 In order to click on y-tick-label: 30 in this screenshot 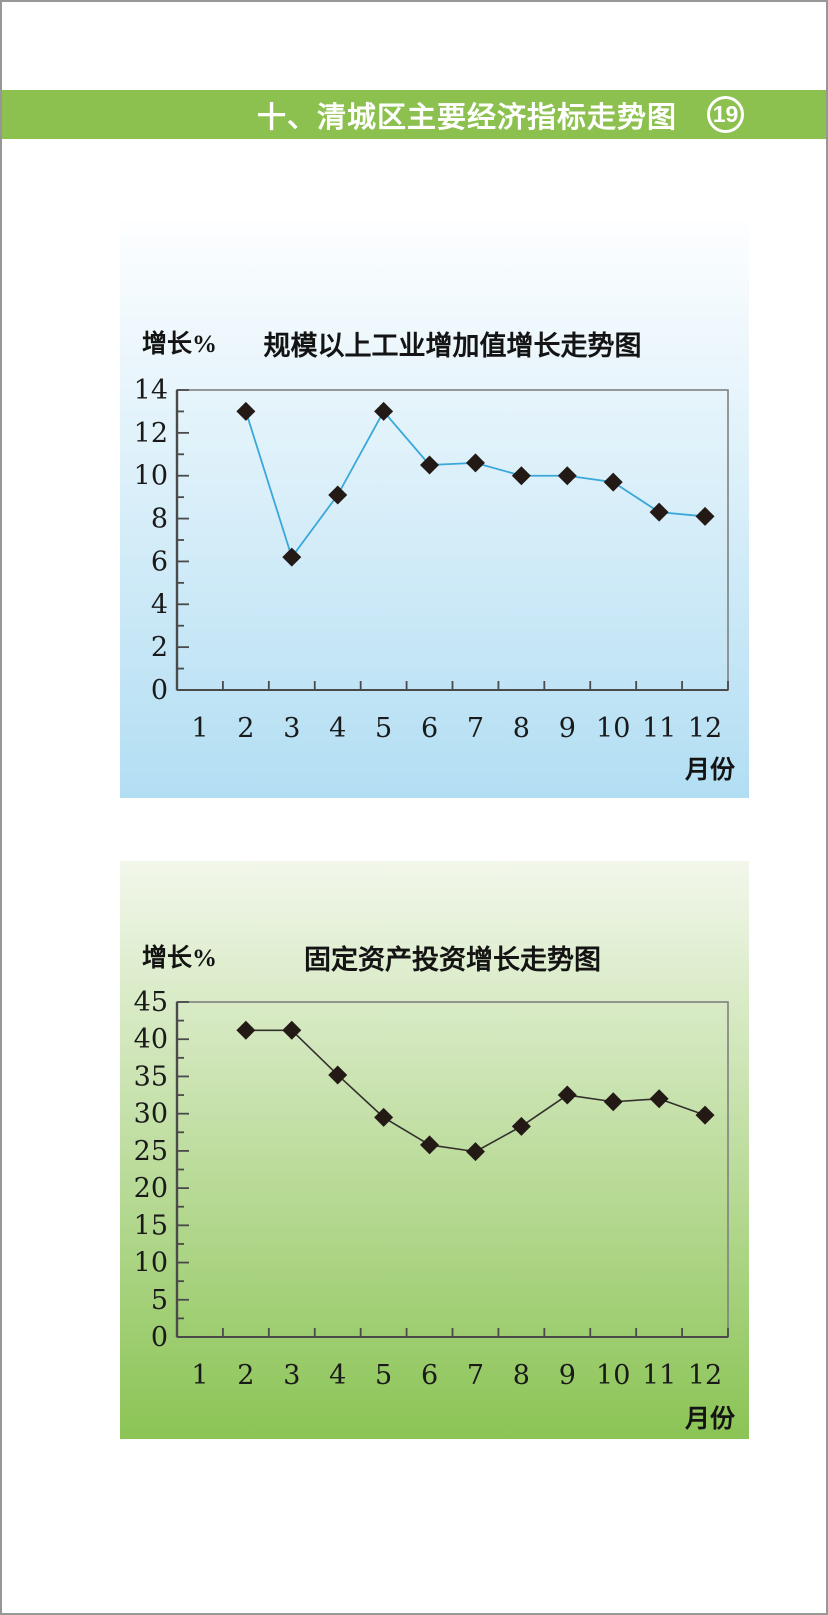, I will do `click(151, 1114)`.